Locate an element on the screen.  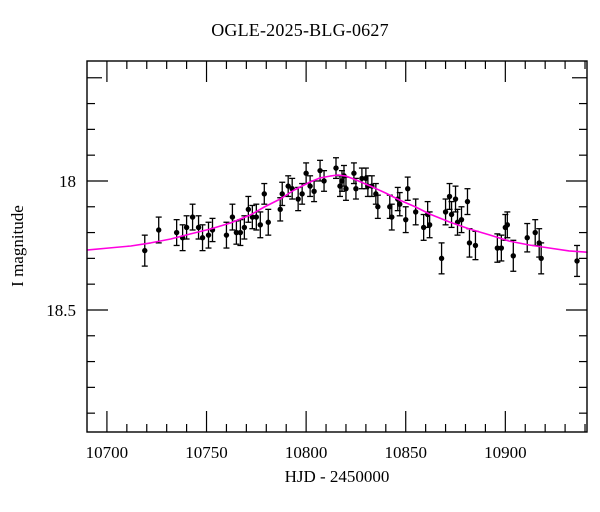
x-axis-label: HJD - 2450000 is located at coordinates (337, 476).